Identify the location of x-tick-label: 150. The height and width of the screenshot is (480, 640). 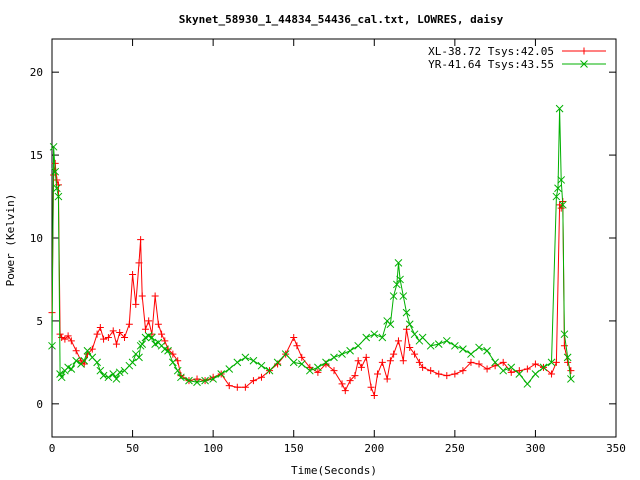
(294, 448).